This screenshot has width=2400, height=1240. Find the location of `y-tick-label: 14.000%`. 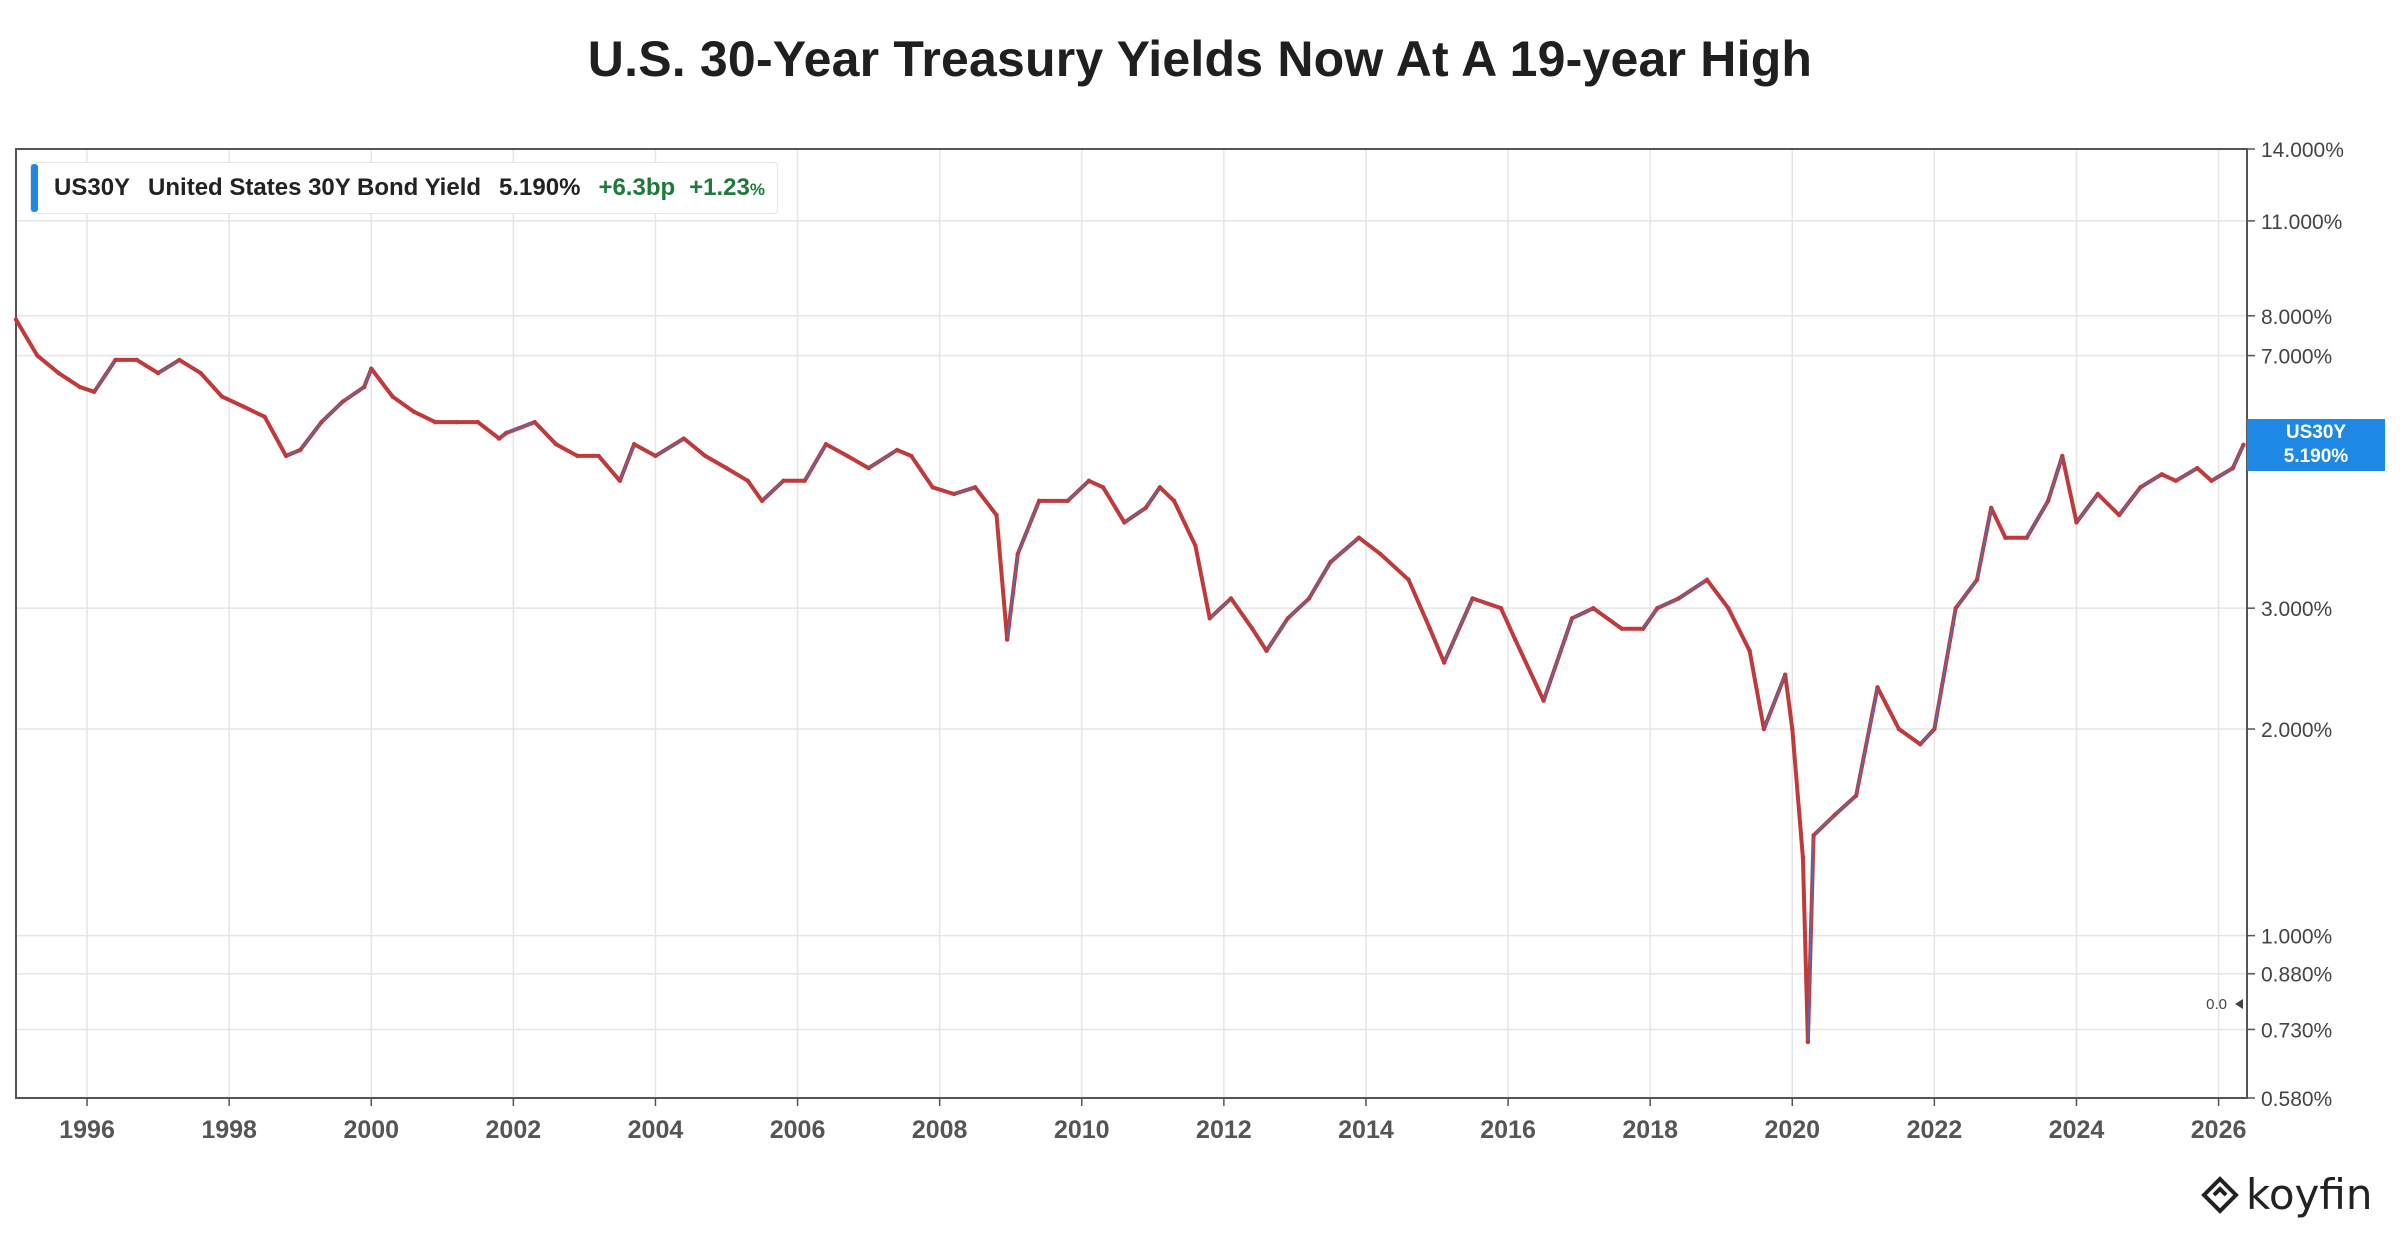

y-tick-label: 14.000% is located at coordinates (2302, 150).